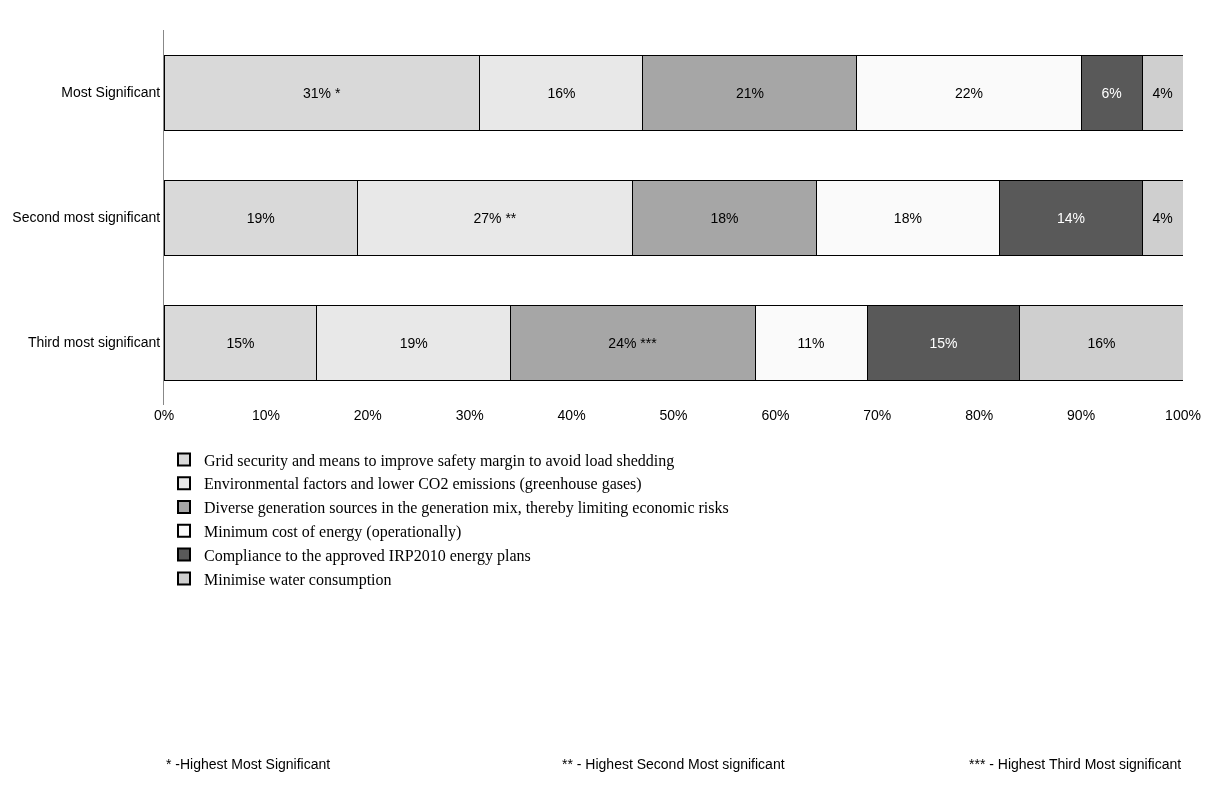  What do you see at coordinates (811, 342) in the screenshot?
I see `data-label: 11%` at bounding box center [811, 342].